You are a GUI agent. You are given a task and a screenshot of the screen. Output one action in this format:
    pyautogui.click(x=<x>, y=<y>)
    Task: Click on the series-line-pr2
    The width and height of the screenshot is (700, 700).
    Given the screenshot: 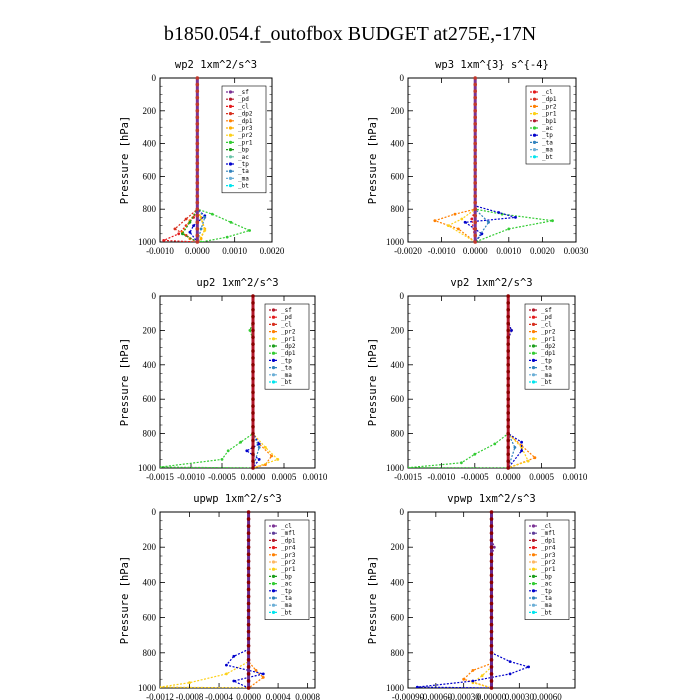 What is the action you would take?
    pyautogui.click(x=454, y=160)
    